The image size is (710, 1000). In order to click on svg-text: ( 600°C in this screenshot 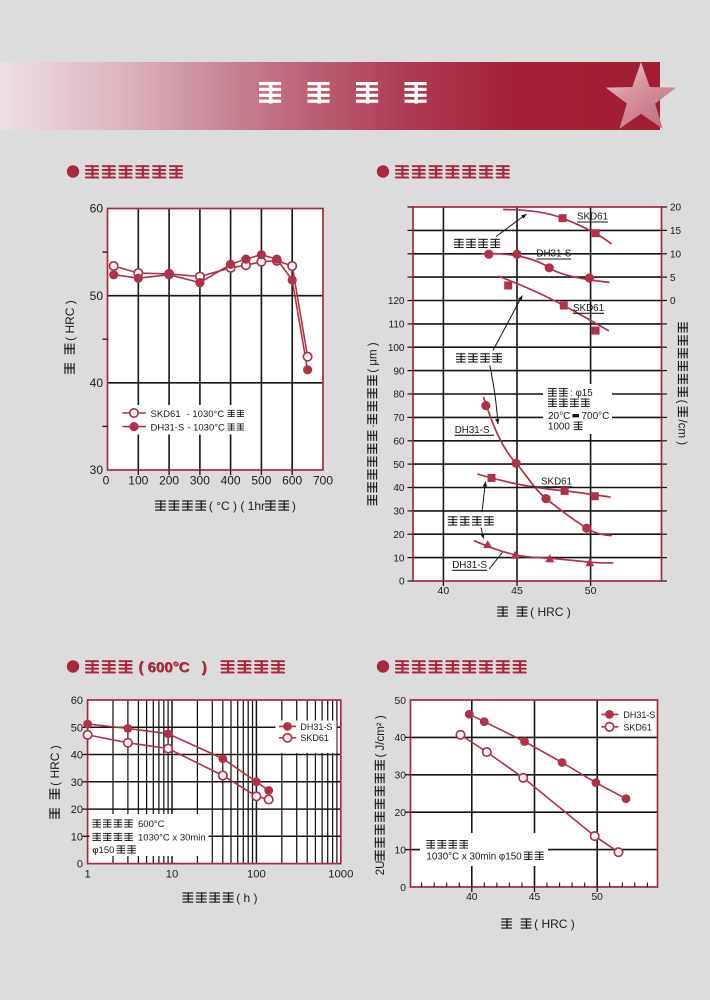, I will do `click(164, 668)`.